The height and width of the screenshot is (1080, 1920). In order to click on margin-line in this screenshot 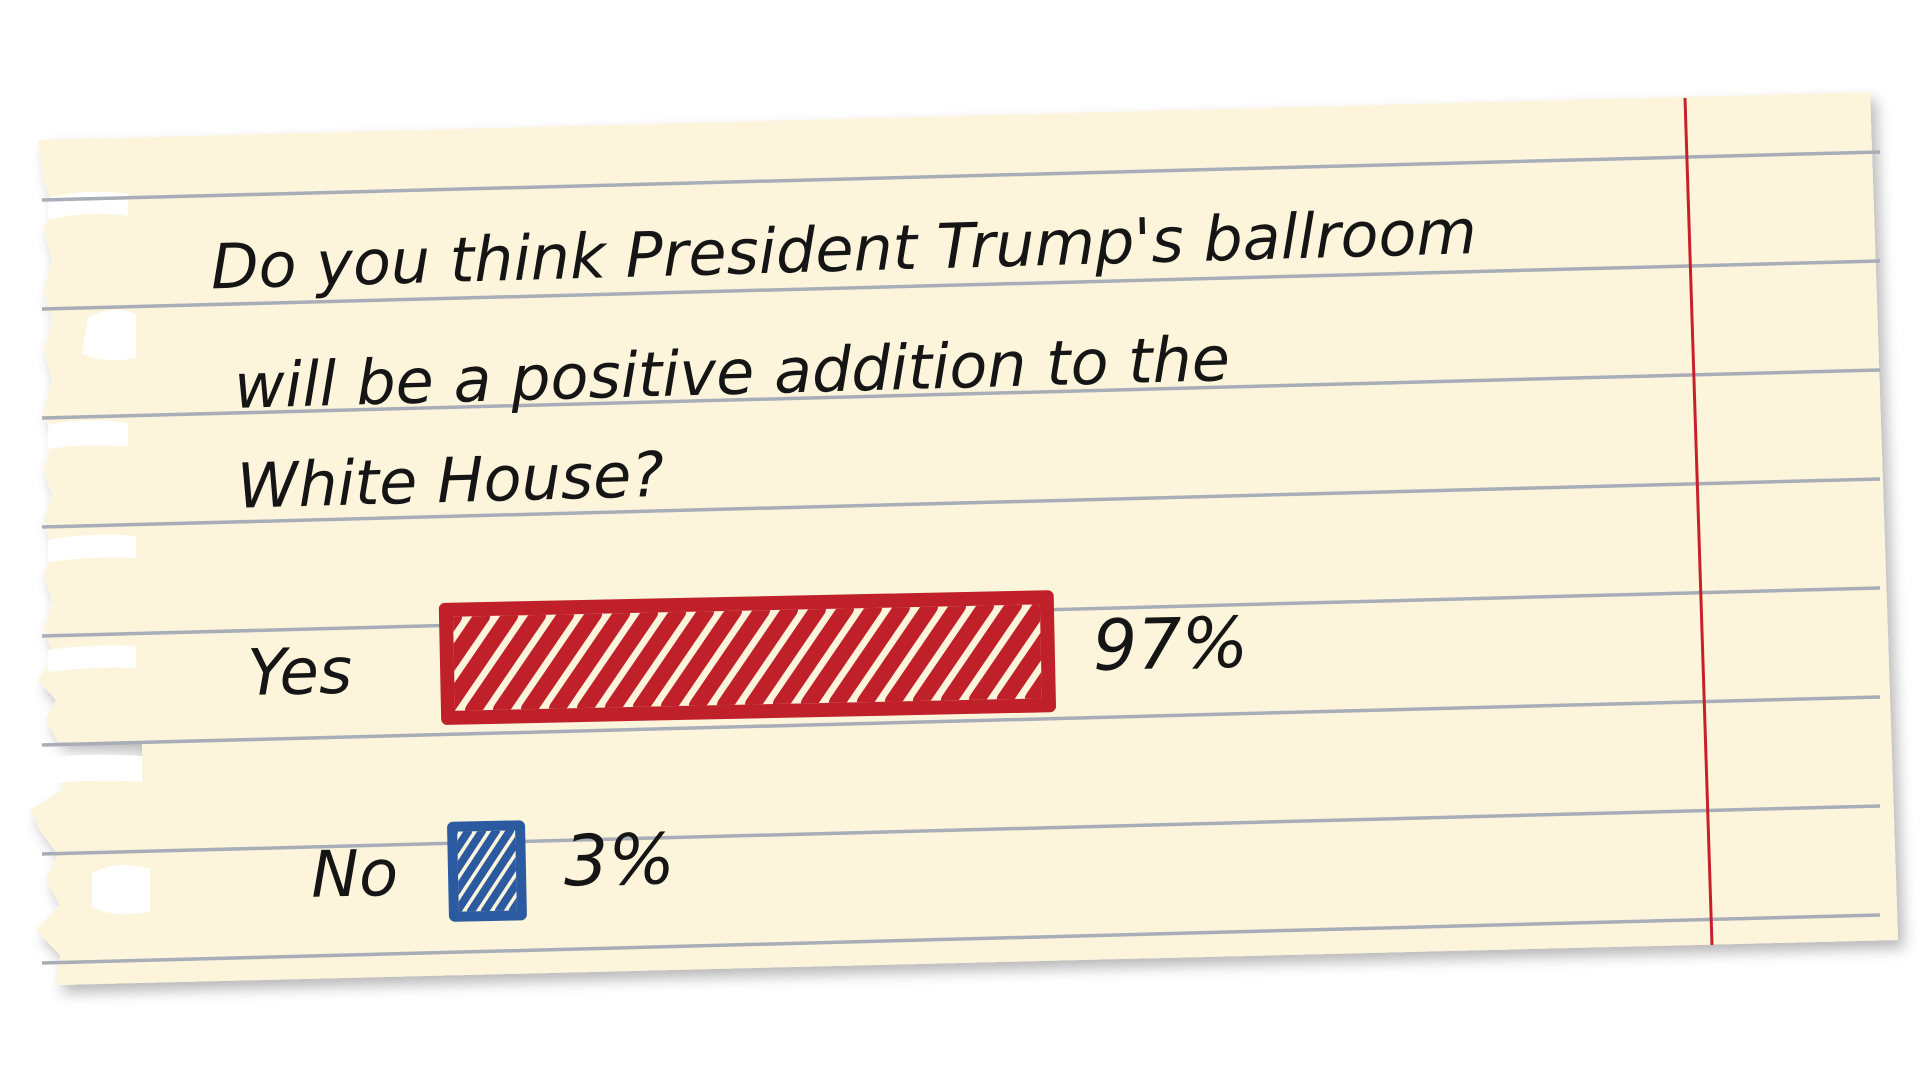, I will do `click(1698, 521)`.